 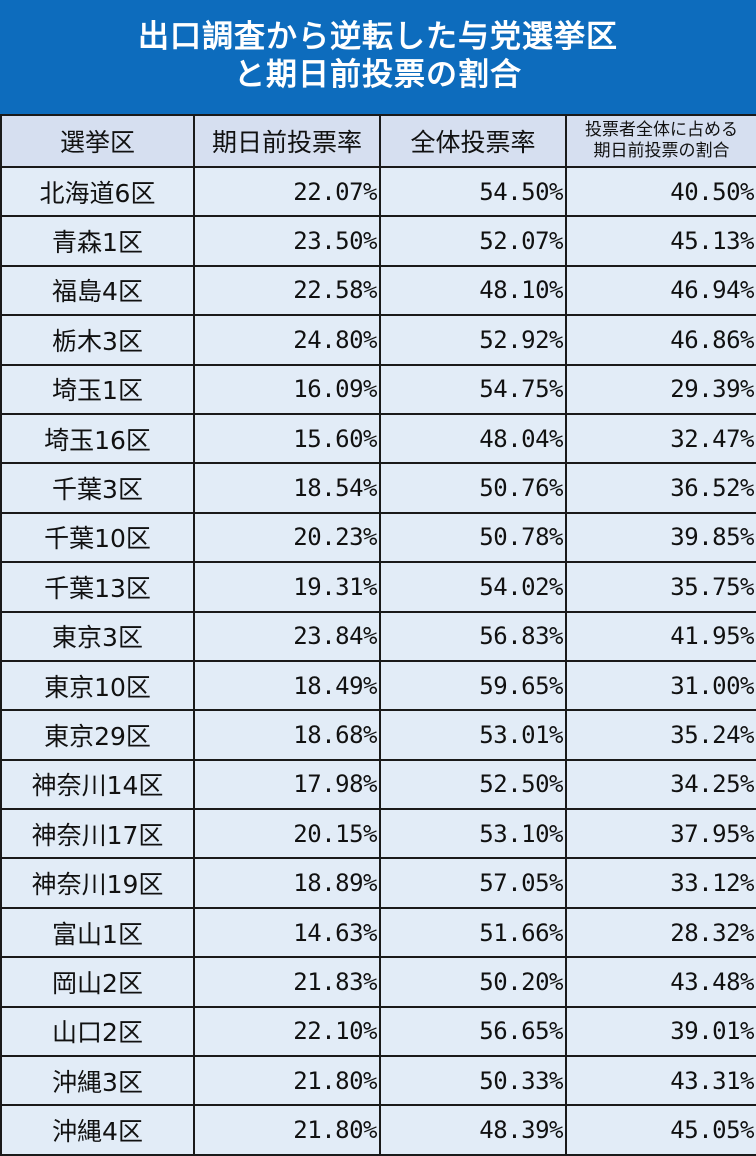 What do you see at coordinates (287, 587) in the screenshot?
I see `early-rate-cell: 19.31%` at bounding box center [287, 587].